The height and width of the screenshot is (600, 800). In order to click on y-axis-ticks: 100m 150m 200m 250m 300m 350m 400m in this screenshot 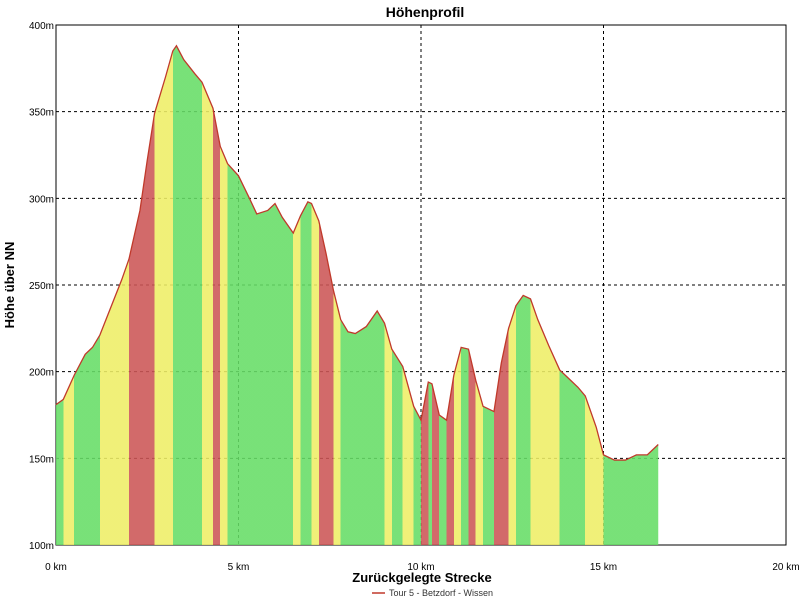, I will do `click(41, 286)`.